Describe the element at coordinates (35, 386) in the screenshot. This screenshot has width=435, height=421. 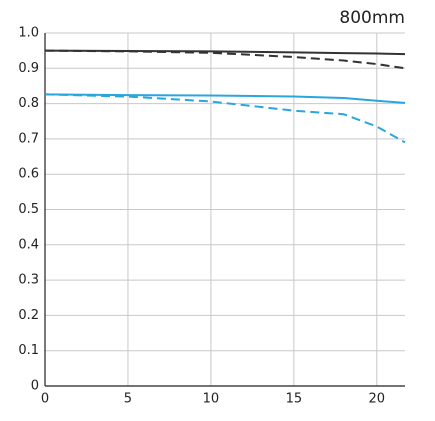
I see `y-tick-label: 0` at that location.